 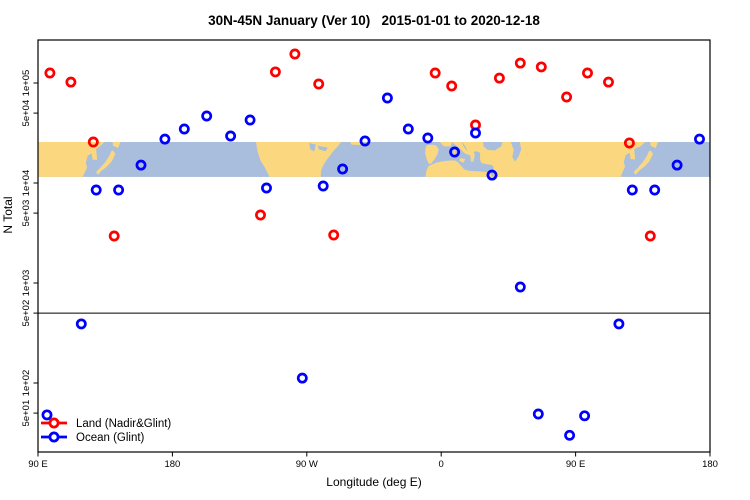 What do you see at coordinates (299, 159) in the screenshot?
I see `map-land-north-america` at bounding box center [299, 159].